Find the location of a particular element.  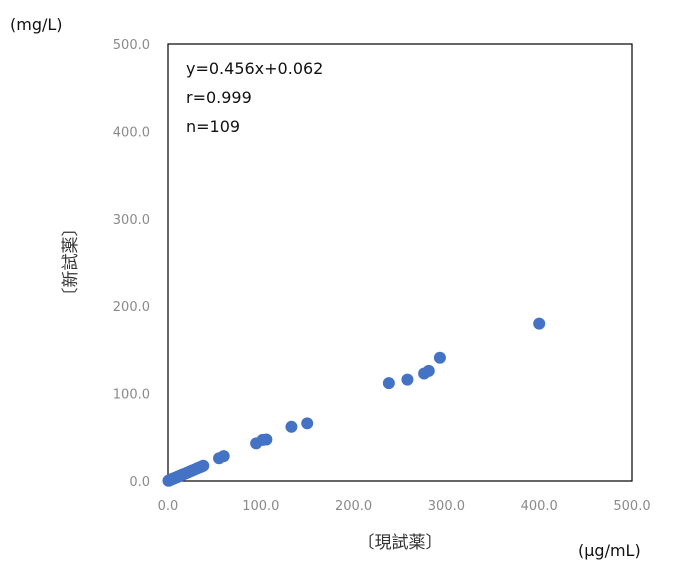

y-tick-label: 400.0 is located at coordinates (131, 132).